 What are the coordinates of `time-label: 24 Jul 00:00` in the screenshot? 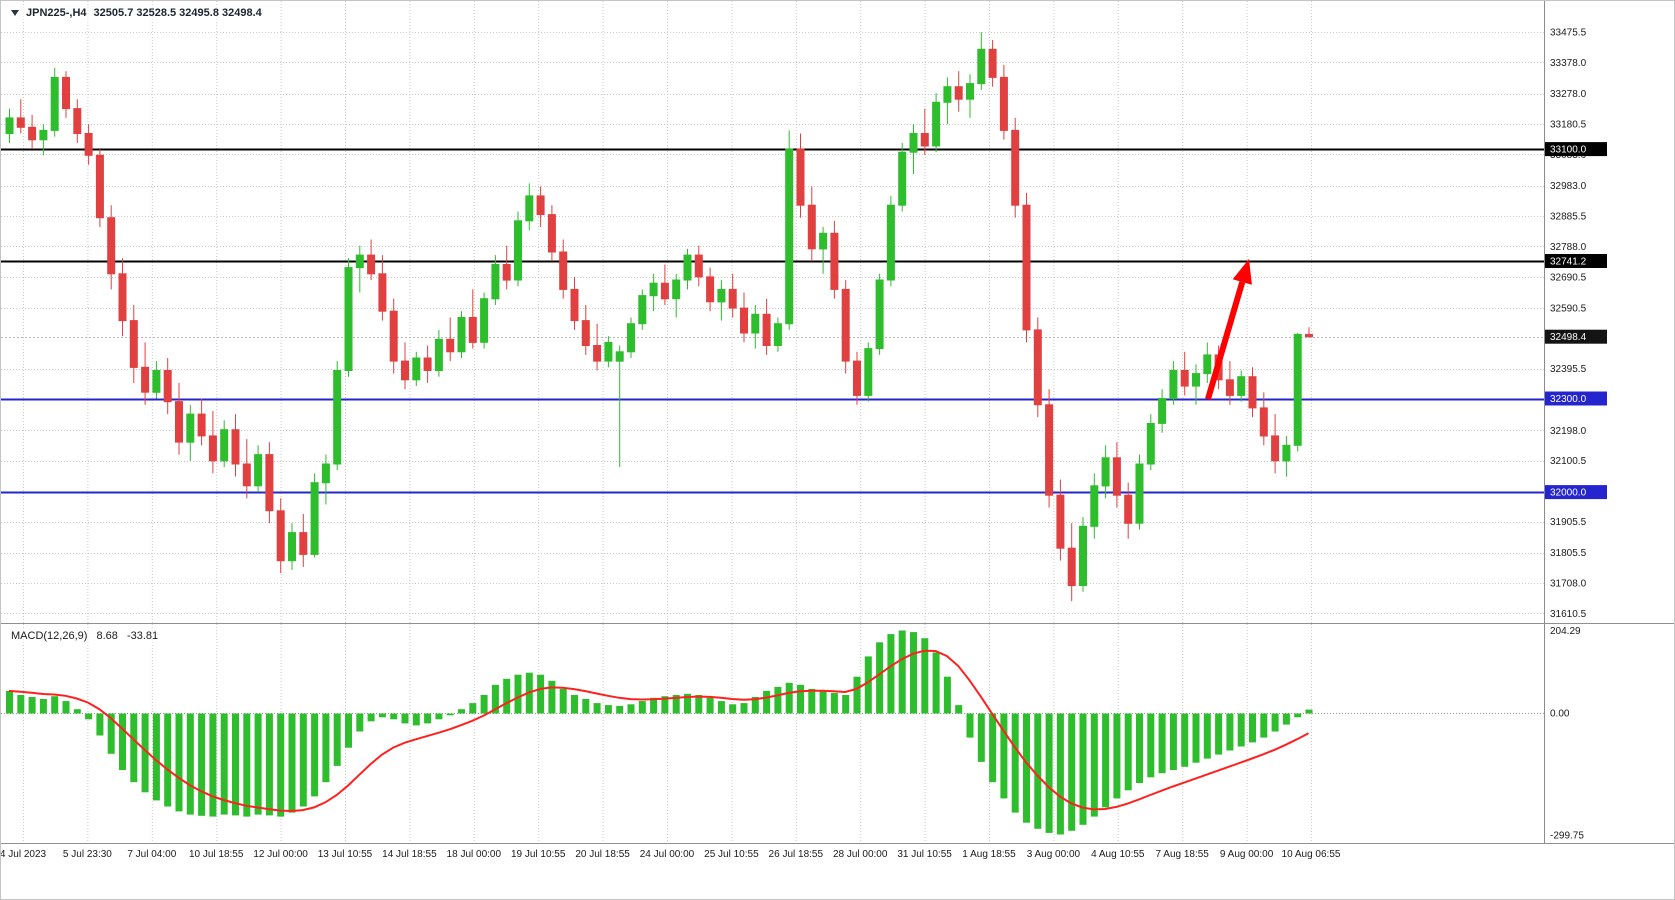 It's located at (667, 854).